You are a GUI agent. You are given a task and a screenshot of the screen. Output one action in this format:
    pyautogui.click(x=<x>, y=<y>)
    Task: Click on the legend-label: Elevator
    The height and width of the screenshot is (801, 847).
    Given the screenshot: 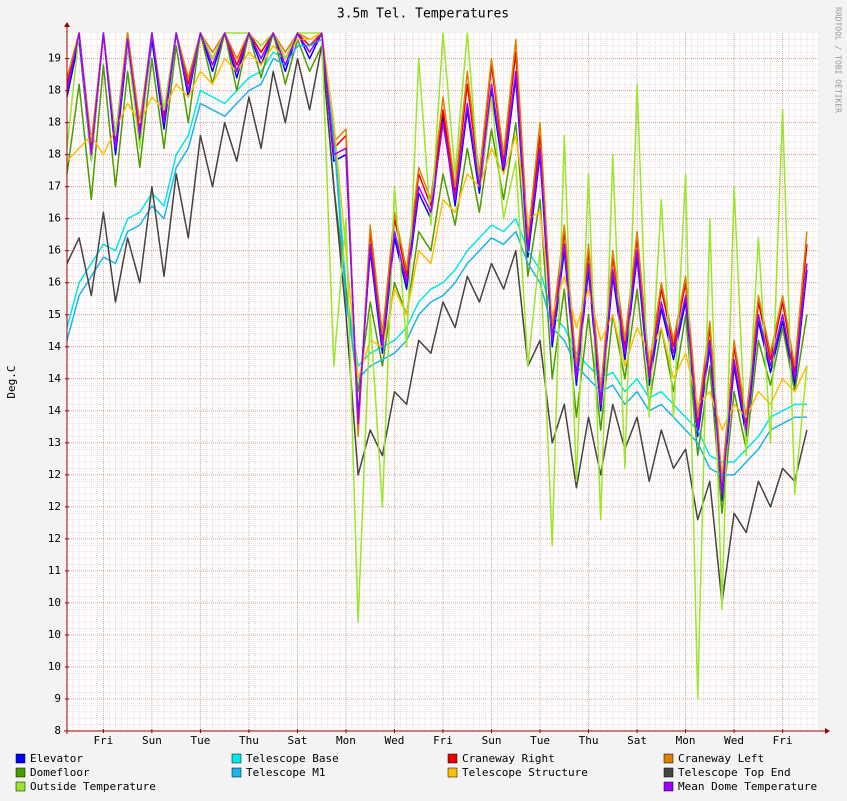 What is the action you would take?
    pyautogui.click(x=56, y=758)
    